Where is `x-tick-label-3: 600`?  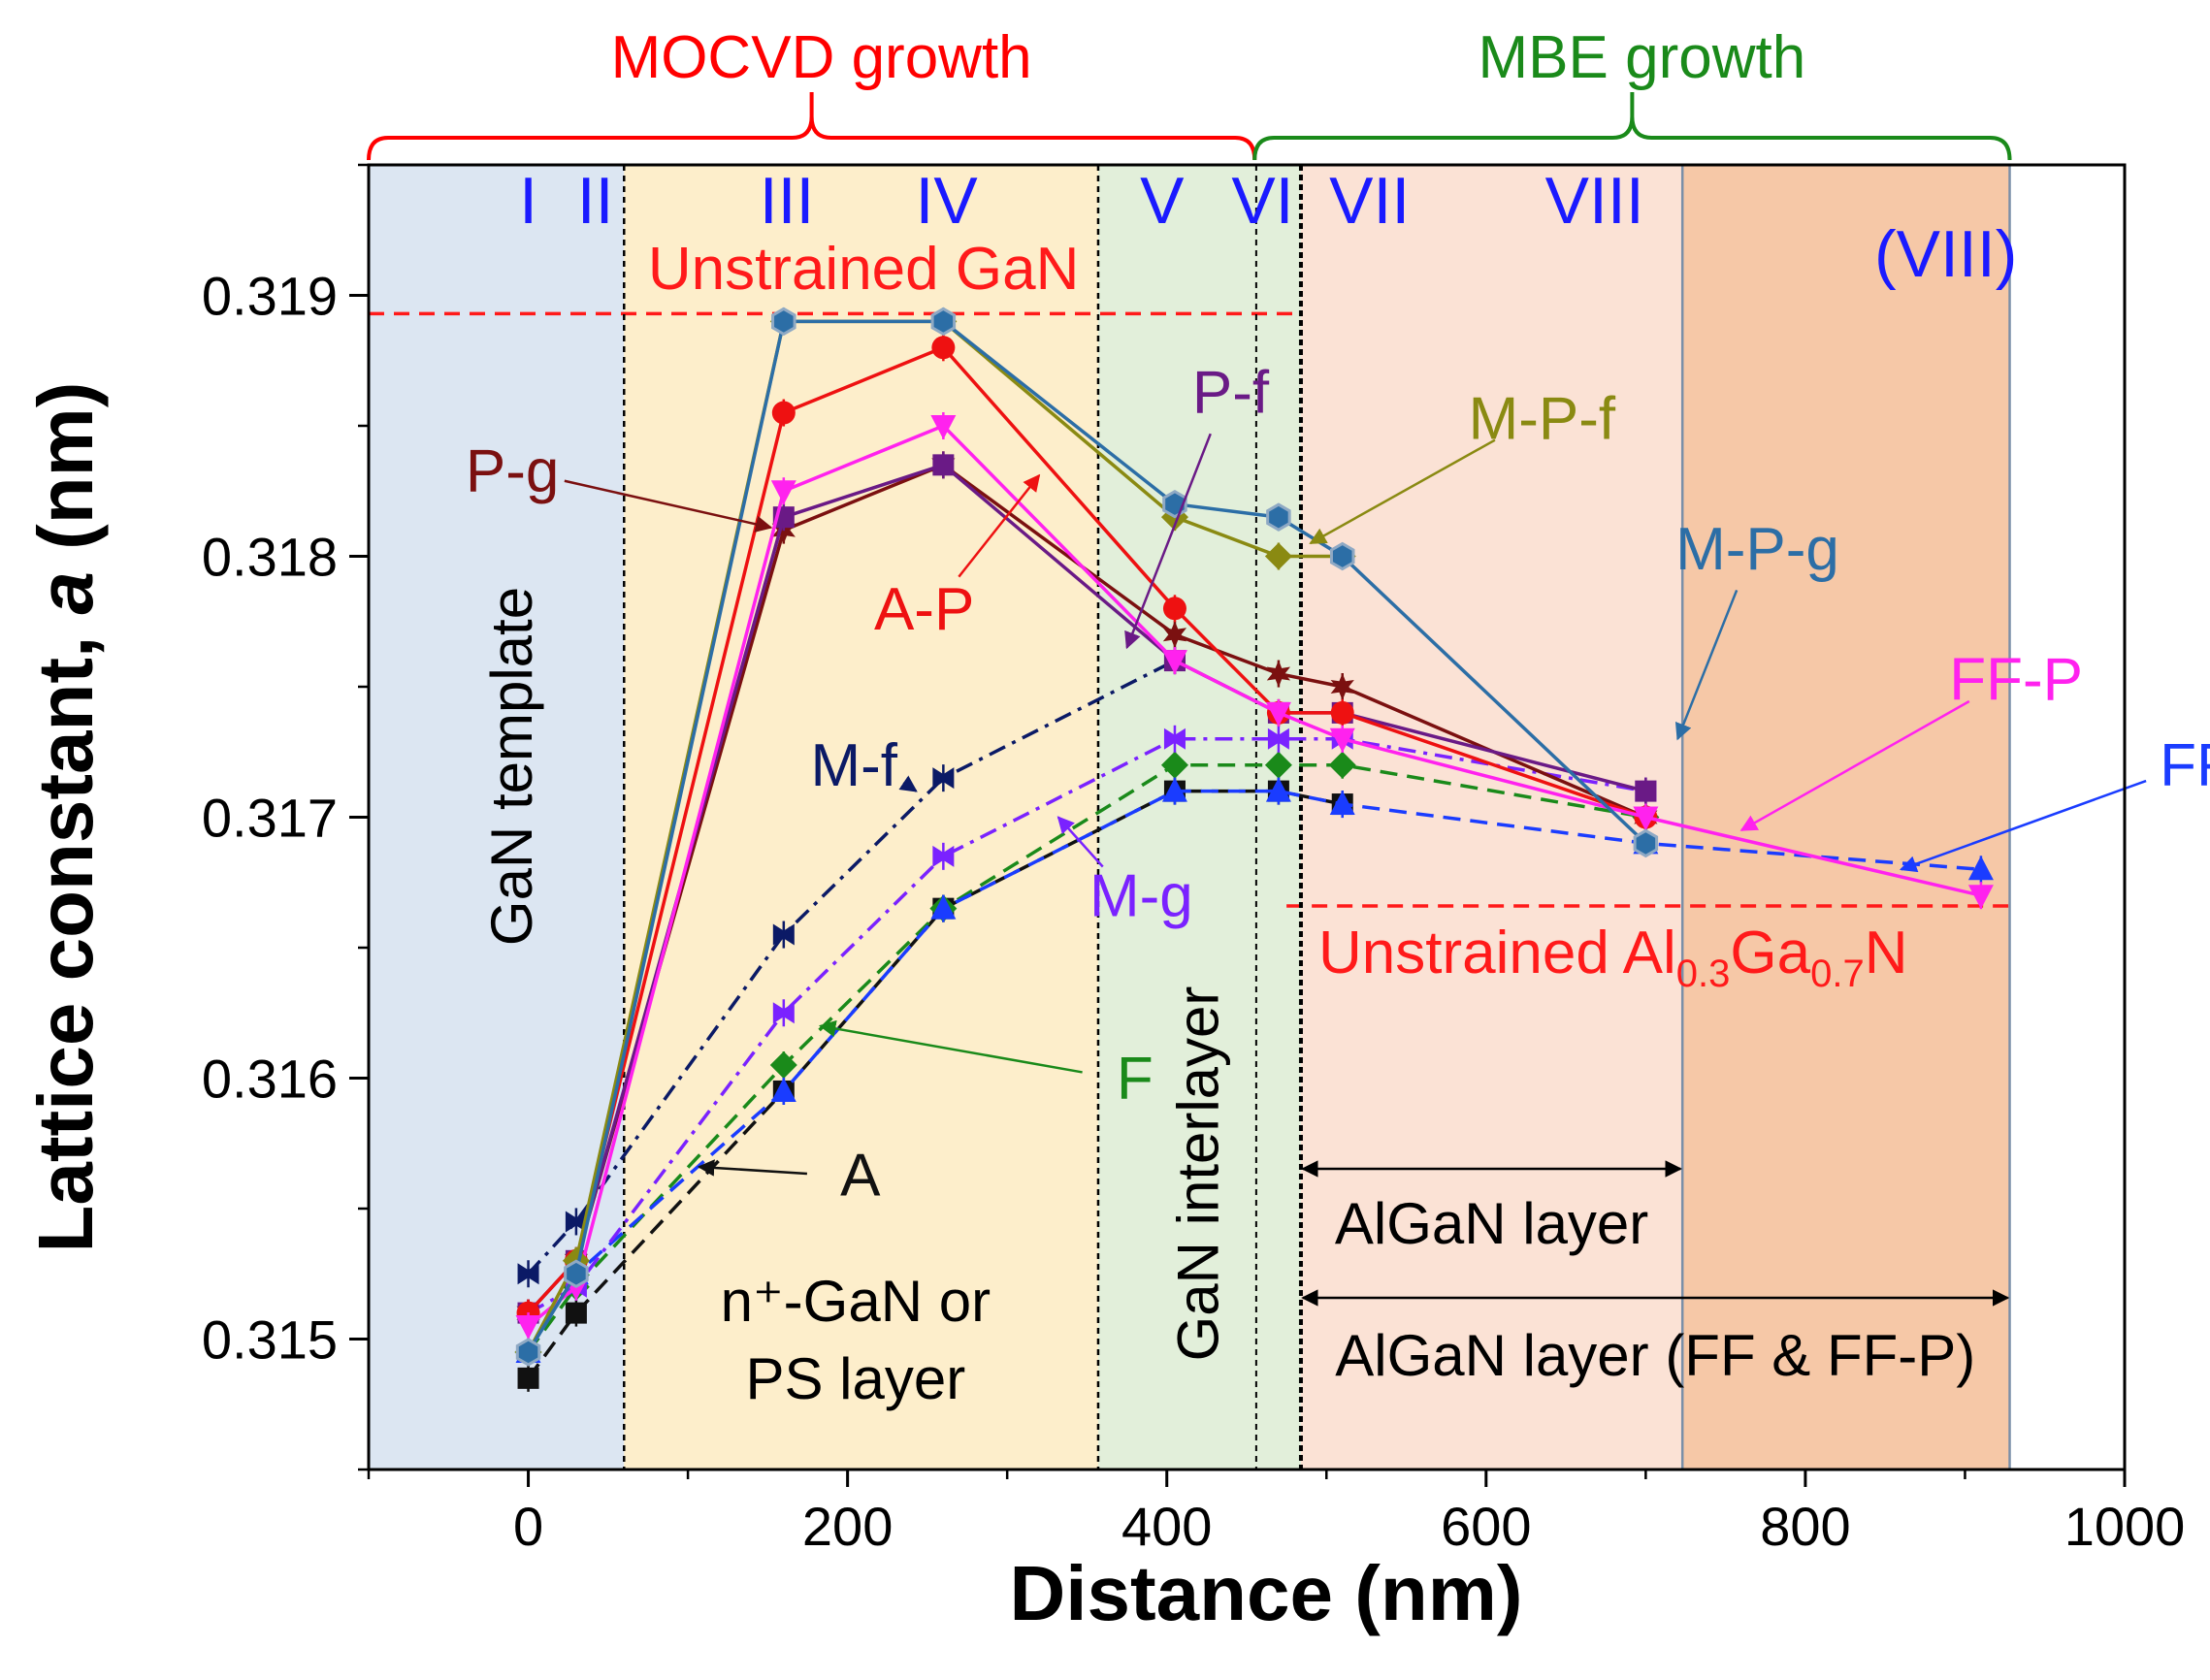
x-tick-label-3: 600 is located at coordinates (1486, 1526).